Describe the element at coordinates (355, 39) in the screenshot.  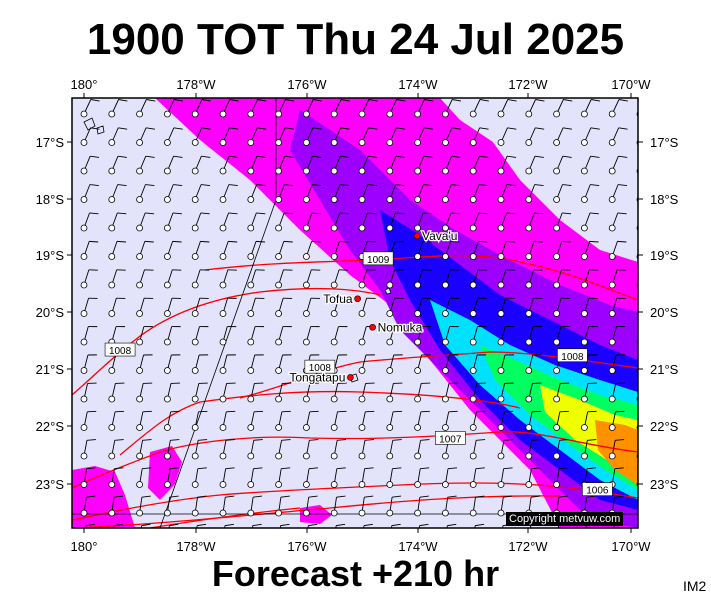
I see `map-title: 1900 TOT Thu 24 Jul 2025` at that location.